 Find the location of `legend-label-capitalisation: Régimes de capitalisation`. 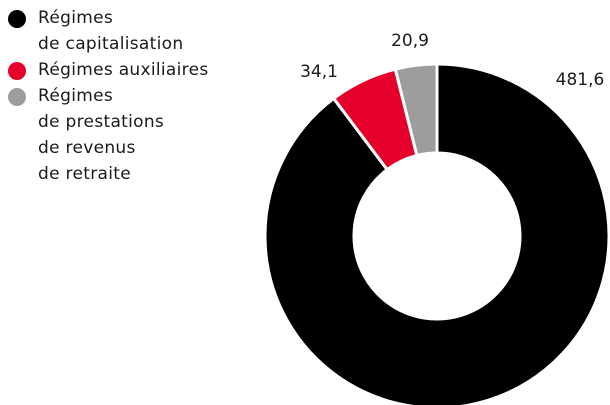

legend-label-capitalisation: Régimes de capitalisation is located at coordinates (111, 31).